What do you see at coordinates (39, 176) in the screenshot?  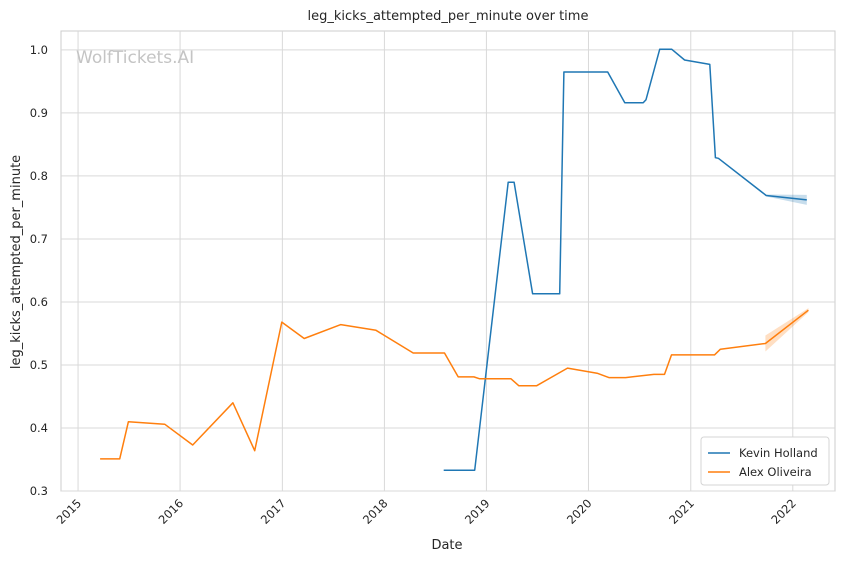 I see `y-tick-label: 0.8` at bounding box center [39, 176].